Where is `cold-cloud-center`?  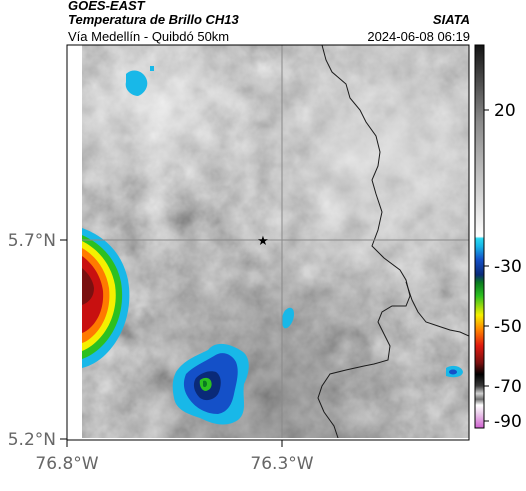
cold-cloud-center is located at coordinates (287, 318).